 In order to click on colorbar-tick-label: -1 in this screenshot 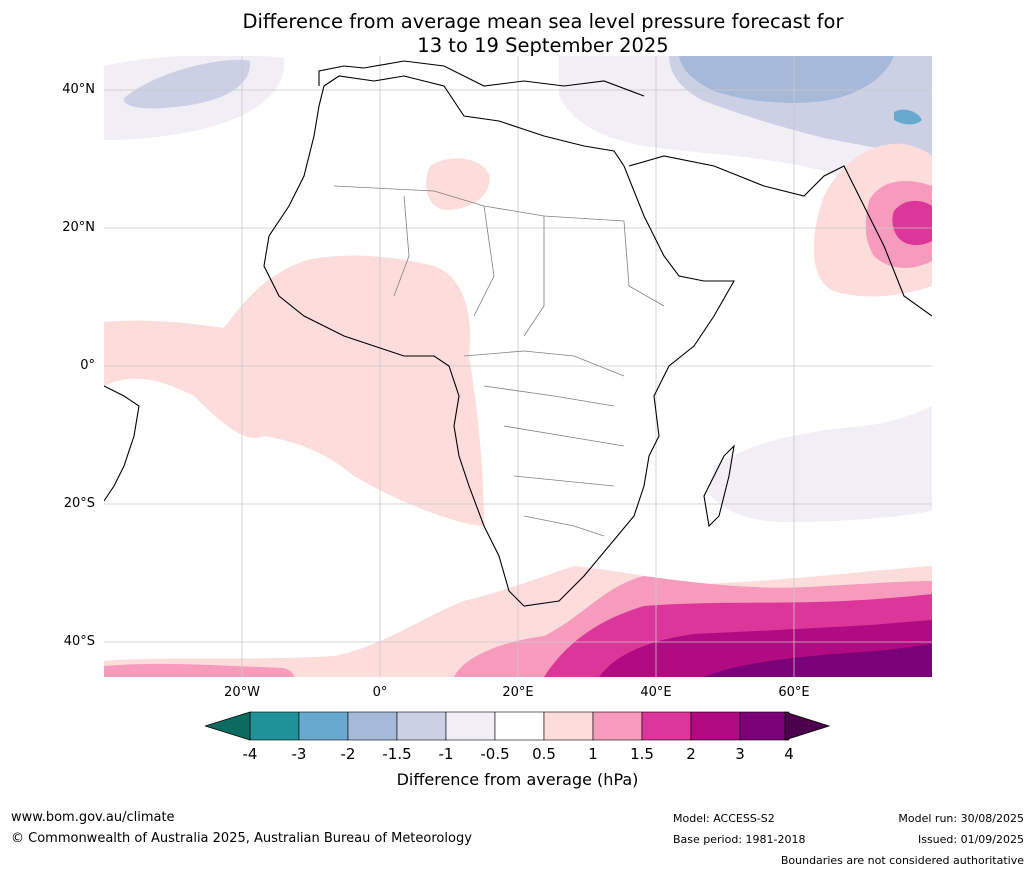, I will do `click(446, 754)`.